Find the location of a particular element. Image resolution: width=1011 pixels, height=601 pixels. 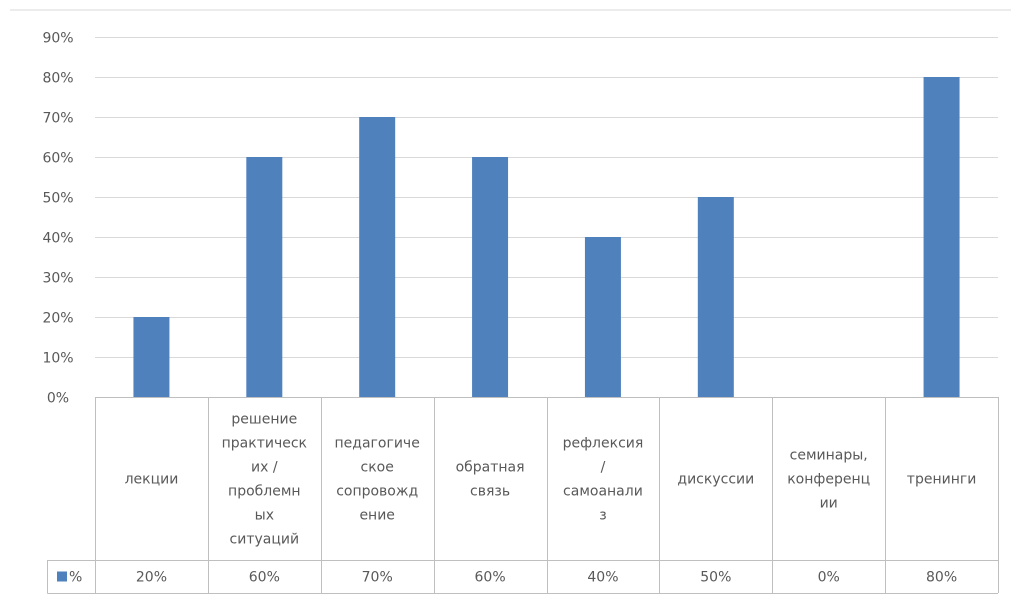

y-tick-label: 10% is located at coordinates (57, 359).